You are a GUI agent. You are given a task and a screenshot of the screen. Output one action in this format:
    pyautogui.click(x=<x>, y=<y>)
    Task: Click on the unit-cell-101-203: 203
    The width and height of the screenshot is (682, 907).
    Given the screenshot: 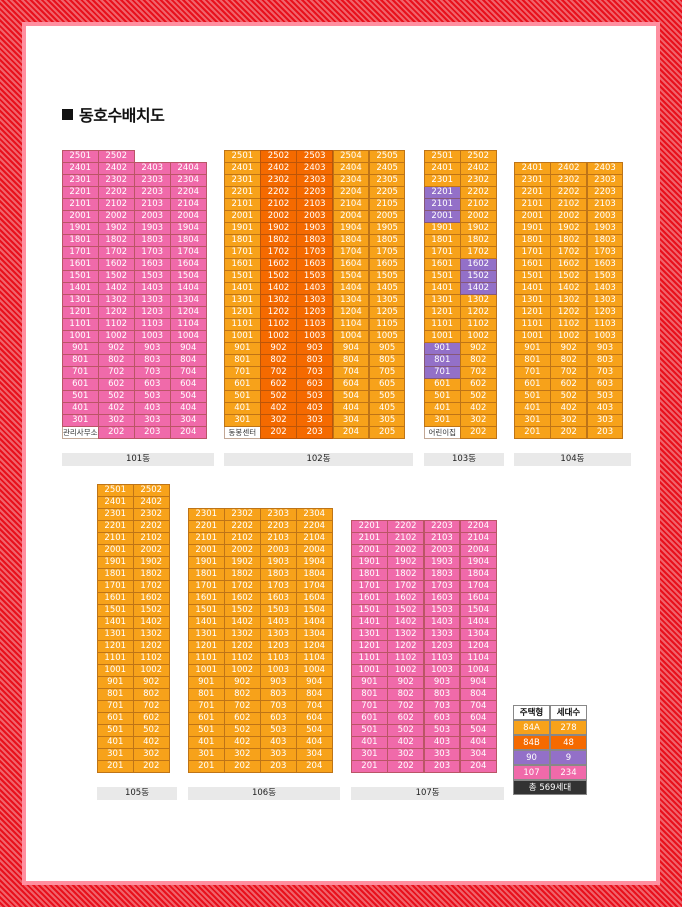 What is the action you would take?
    pyautogui.click(x=152, y=432)
    